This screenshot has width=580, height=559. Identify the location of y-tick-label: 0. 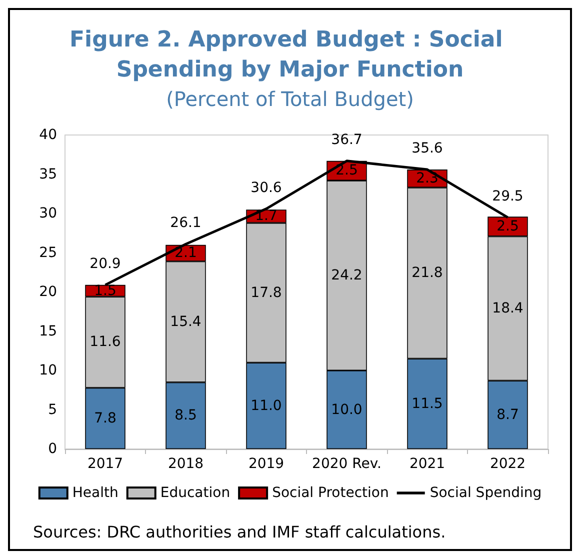
(52, 449).